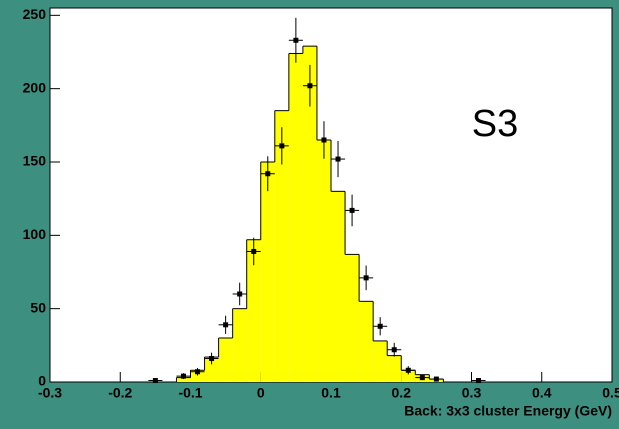  What do you see at coordinates (38, 307) in the screenshot?
I see `y-tick-label: 50` at bounding box center [38, 307].